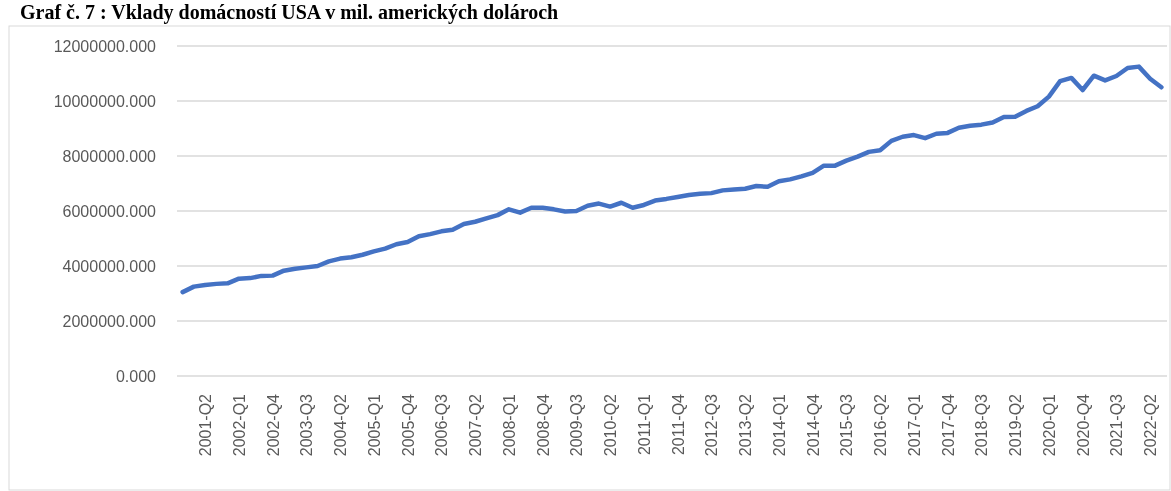 This screenshot has height=491, width=1171. Describe the element at coordinates (543, 425) in the screenshot. I see `x-tick-label: 2008-Q4` at that location.